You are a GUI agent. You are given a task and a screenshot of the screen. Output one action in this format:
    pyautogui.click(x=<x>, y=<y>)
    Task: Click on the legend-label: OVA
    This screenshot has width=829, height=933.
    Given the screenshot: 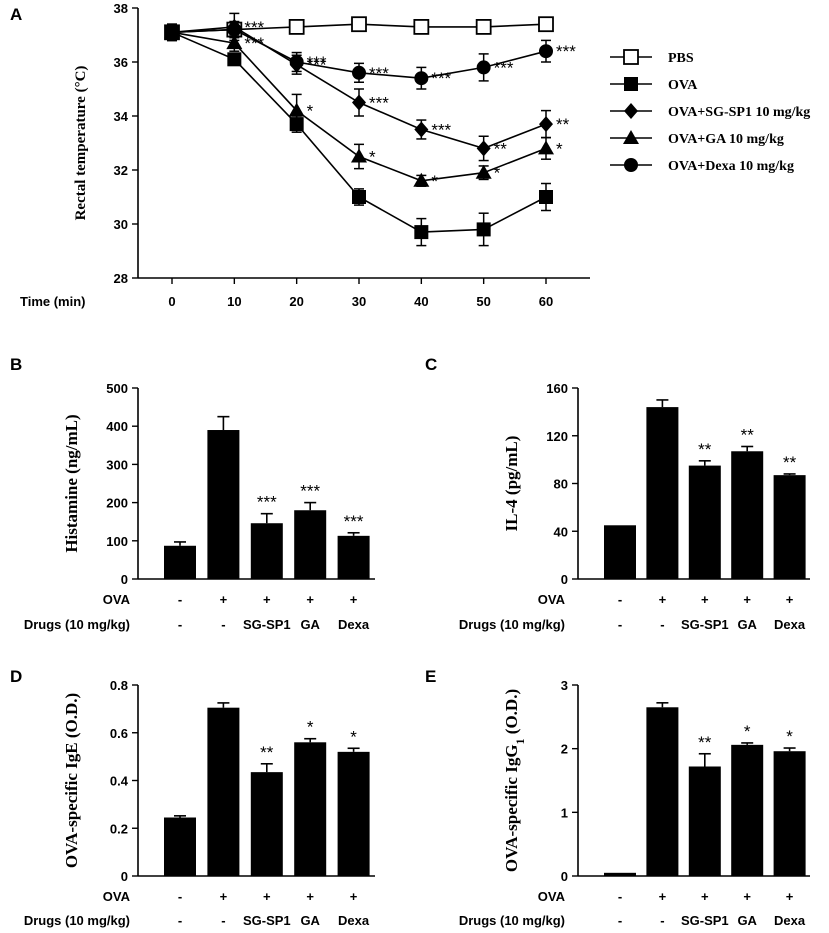 What is the action you would take?
    pyautogui.click(x=683, y=85)
    